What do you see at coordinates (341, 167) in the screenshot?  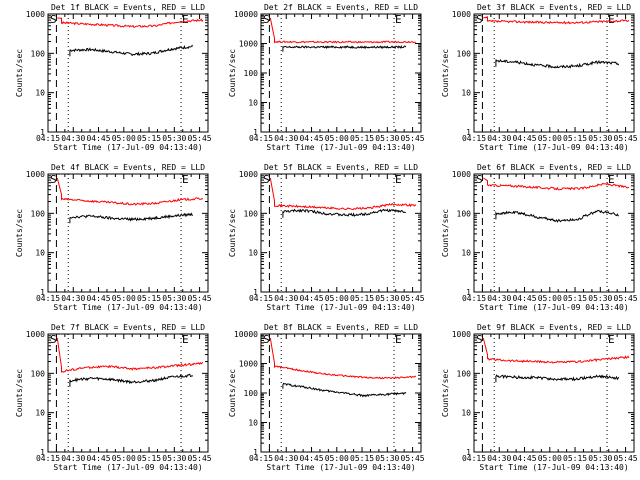 I see `panel-title: Det 5f BLACK = Events, RED = LLD` at bounding box center [341, 167].